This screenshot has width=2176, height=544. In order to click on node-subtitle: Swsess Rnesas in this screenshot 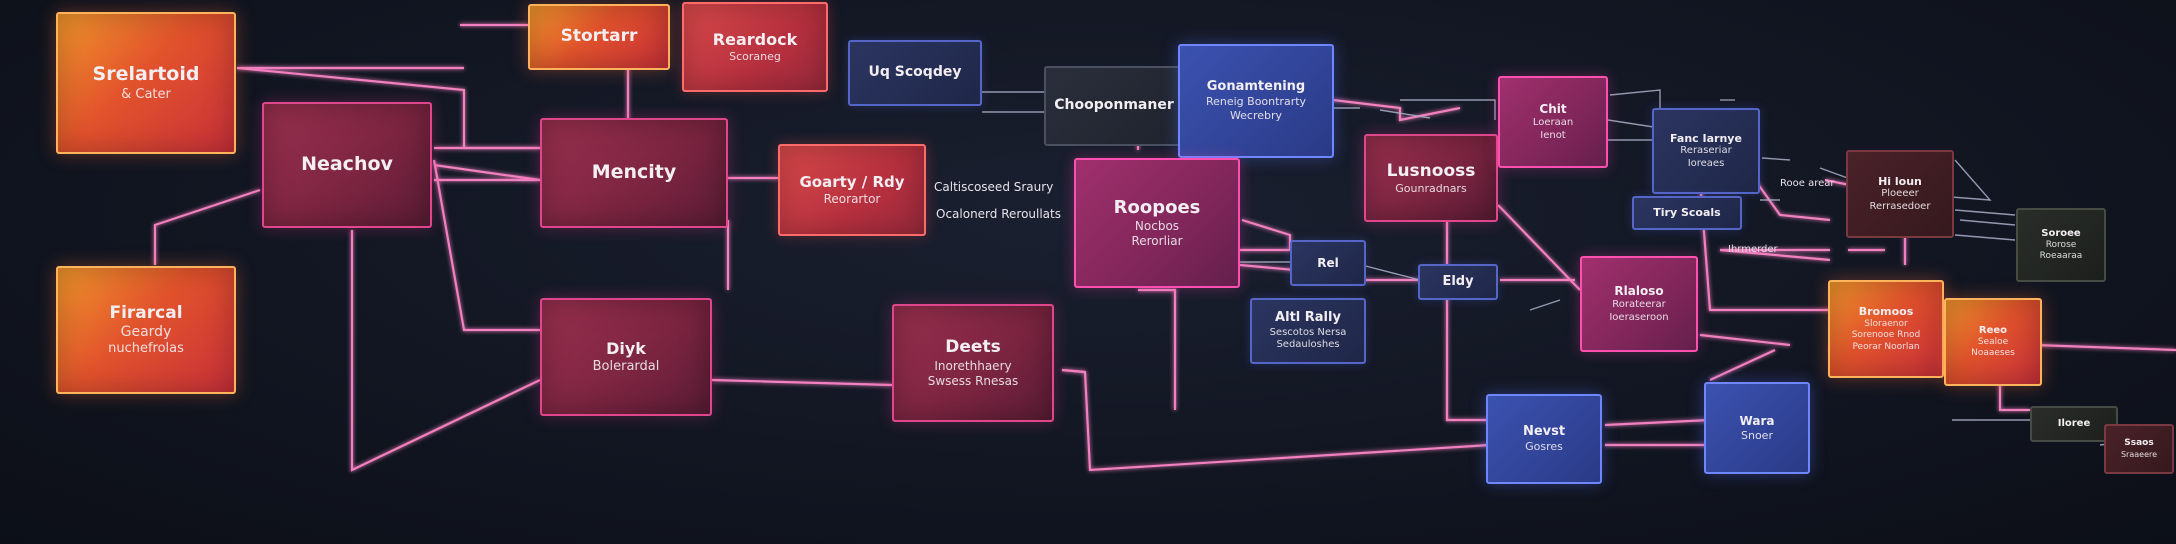, I will do `click(973, 380)`.